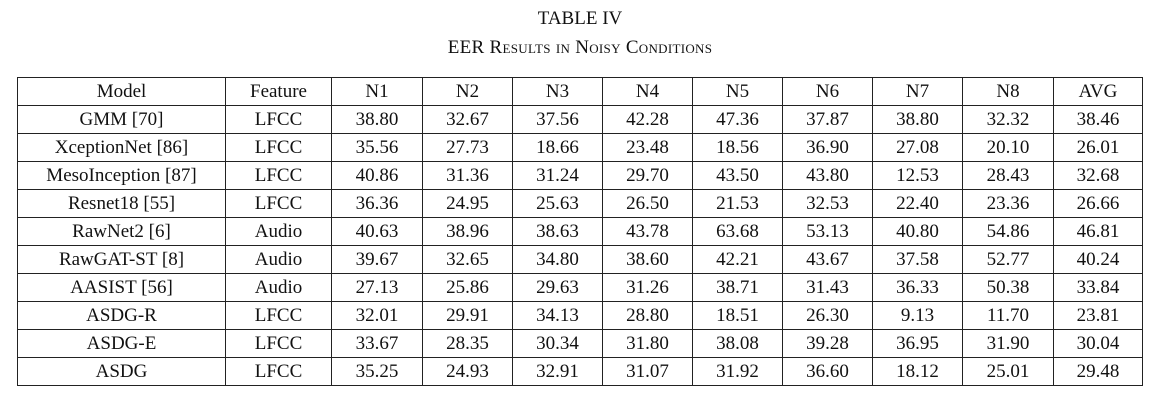 This screenshot has width=1160, height=402. What do you see at coordinates (557, 119) in the screenshot?
I see `eer-cell: 37.56` at bounding box center [557, 119].